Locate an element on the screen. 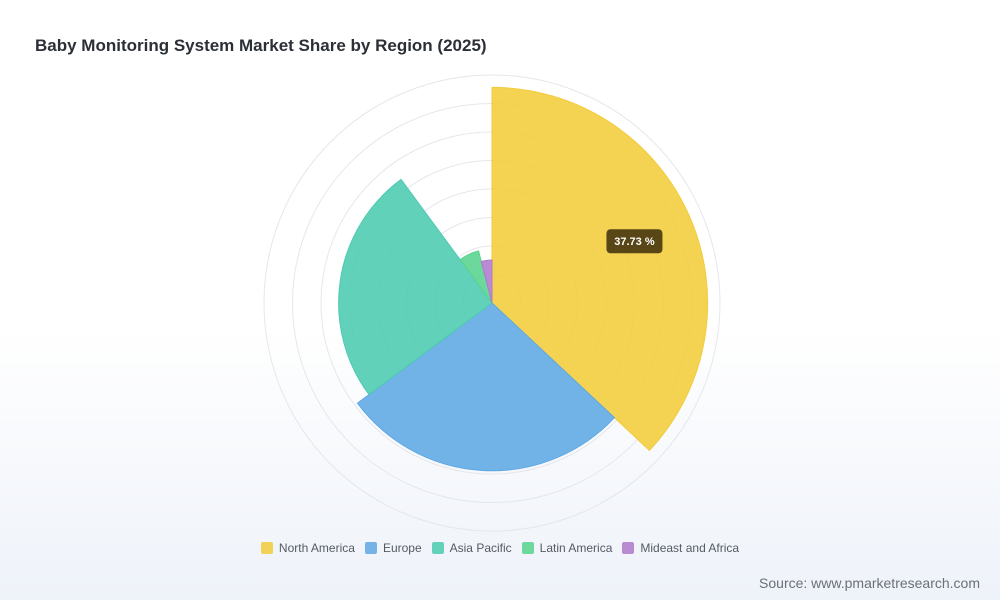 This screenshot has width=1000, height=600. slice-europe is located at coordinates (486, 387).